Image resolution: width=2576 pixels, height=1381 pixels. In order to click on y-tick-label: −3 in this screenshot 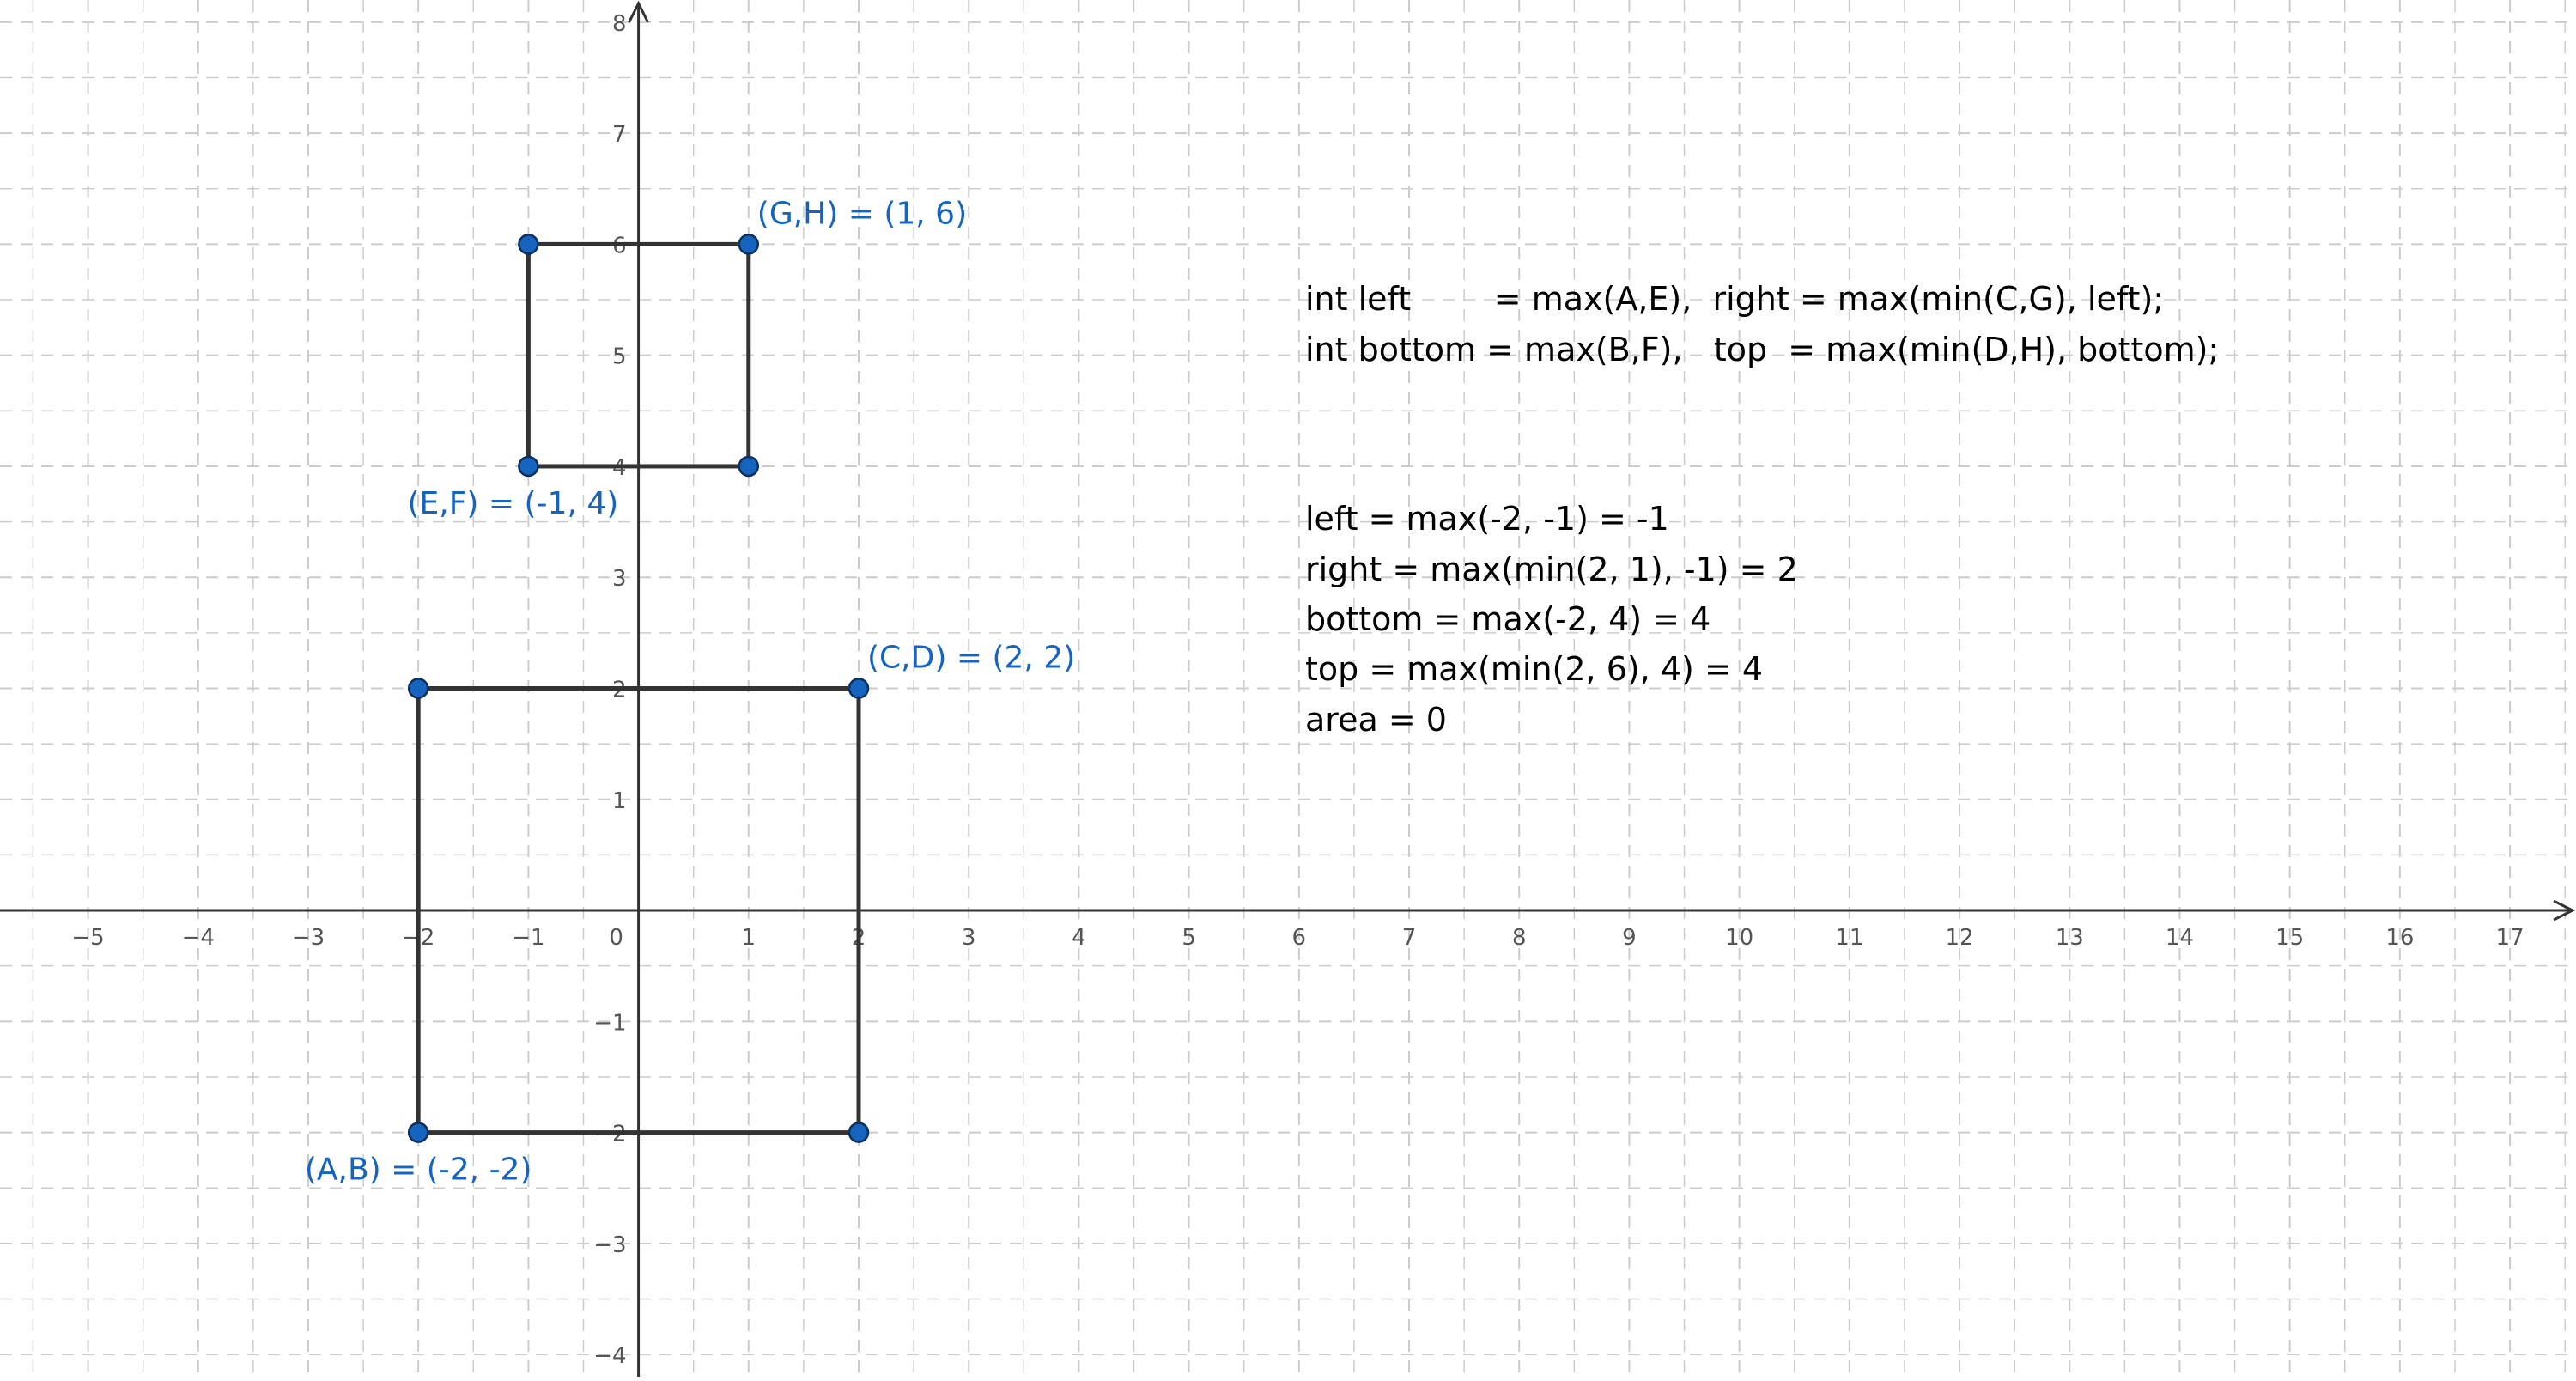, I will do `click(609, 1245)`.